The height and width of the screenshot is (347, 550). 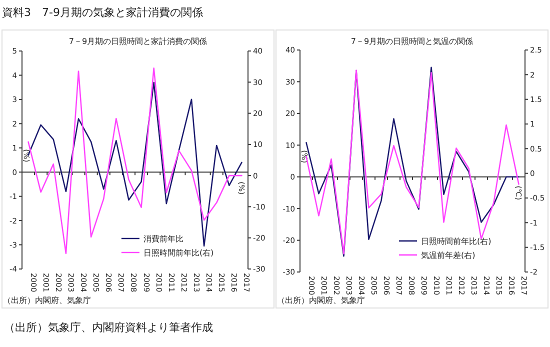 I want to click on chart-title: 7－9月期の日照時間と家計消費の関係, so click(x=138, y=41).